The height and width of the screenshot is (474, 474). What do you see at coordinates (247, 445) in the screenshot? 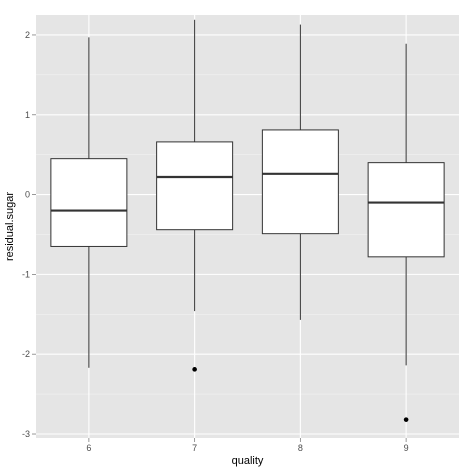
I see `x-axis: 6 7 8 9` at bounding box center [247, 445].